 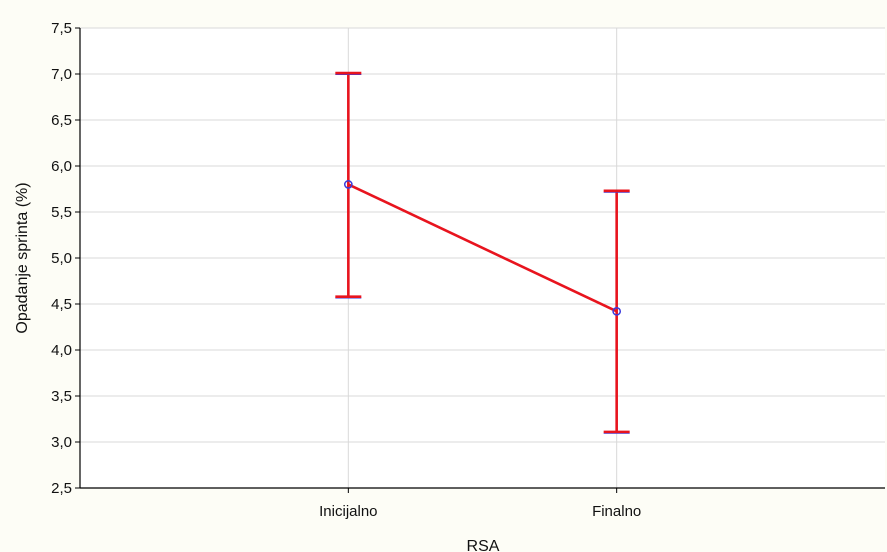 I want to click on y-axis-ticks: 2,5 3,0 3,5 4,0 4,5 5,0 5,5 6,0 6,5 7,0 7,5, so click(x=65, y=258).